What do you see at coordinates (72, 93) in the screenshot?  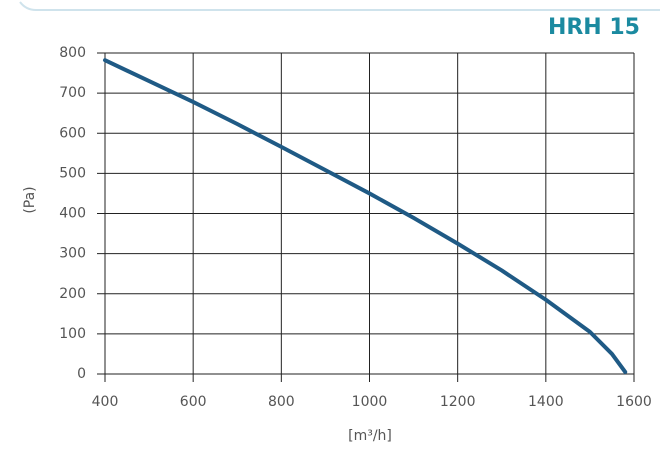 I see `y-tick-label: 700` at bounding box center [72, 93].